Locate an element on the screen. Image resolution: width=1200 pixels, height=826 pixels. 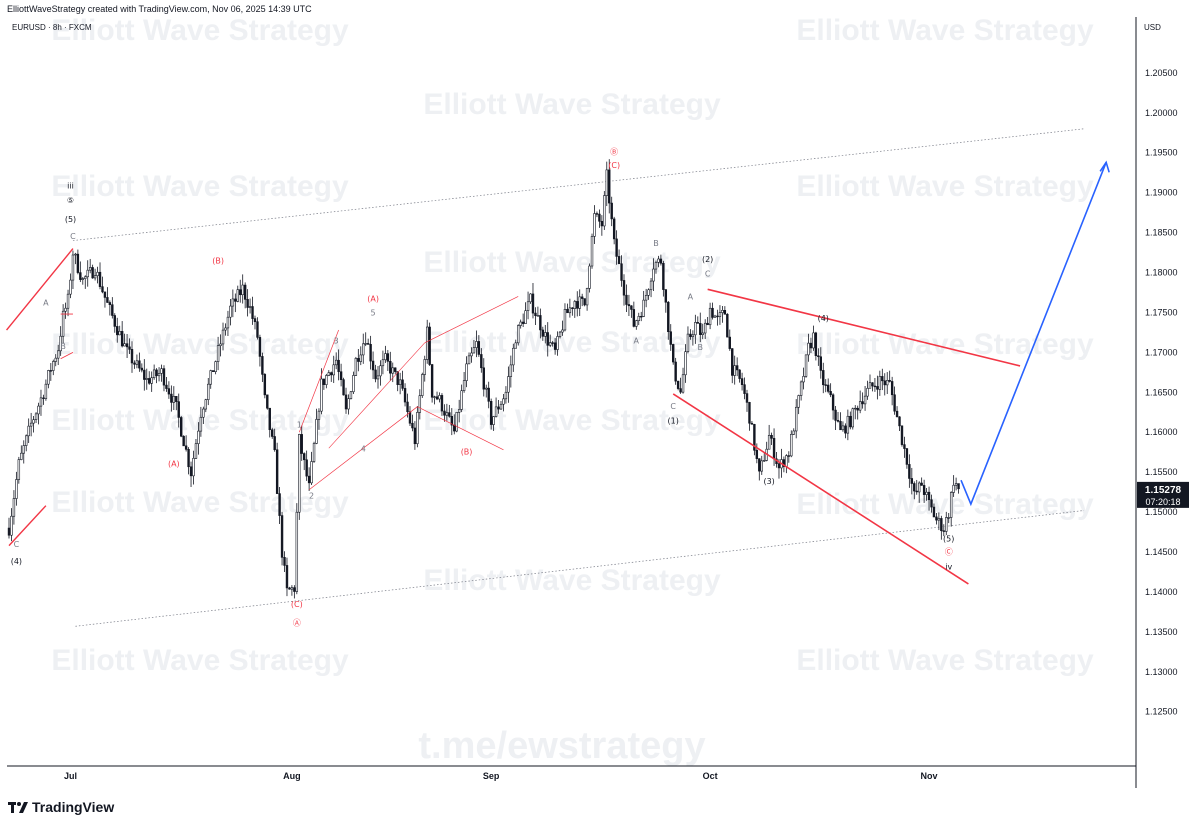
projection-arrow-icon is located at coordinates (1104, 166).